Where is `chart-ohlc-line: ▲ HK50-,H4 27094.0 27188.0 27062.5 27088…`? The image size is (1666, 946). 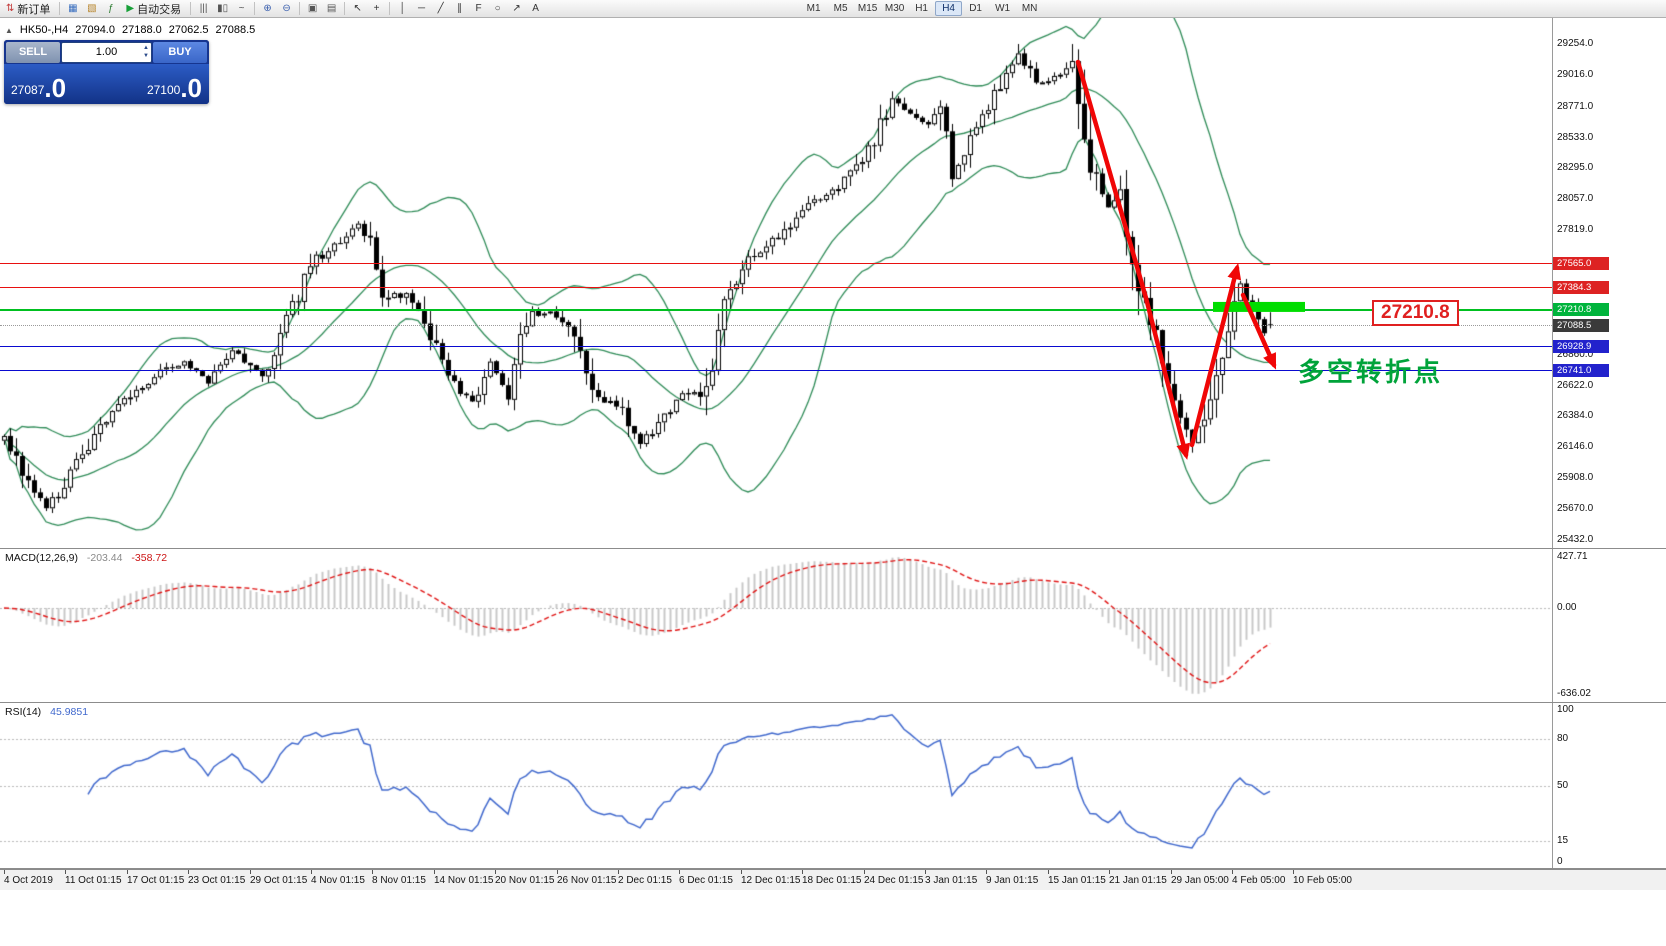 chart-ohlc-line: ▲ HK50-,H4 27094.0 27188.0 27062.5 27088… is located at coordinates (130, 30).